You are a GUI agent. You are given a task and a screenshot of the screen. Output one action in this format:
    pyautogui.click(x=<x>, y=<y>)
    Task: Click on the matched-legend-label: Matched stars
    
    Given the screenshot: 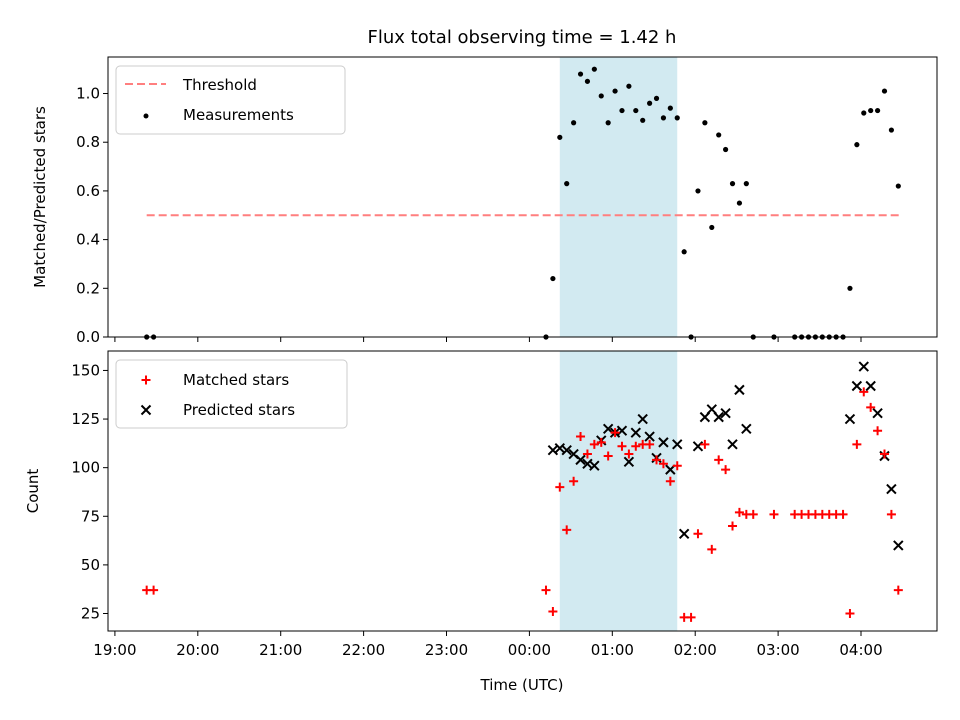 What is the action you would take?
    pyautogui.click(x=236, y=380)
    